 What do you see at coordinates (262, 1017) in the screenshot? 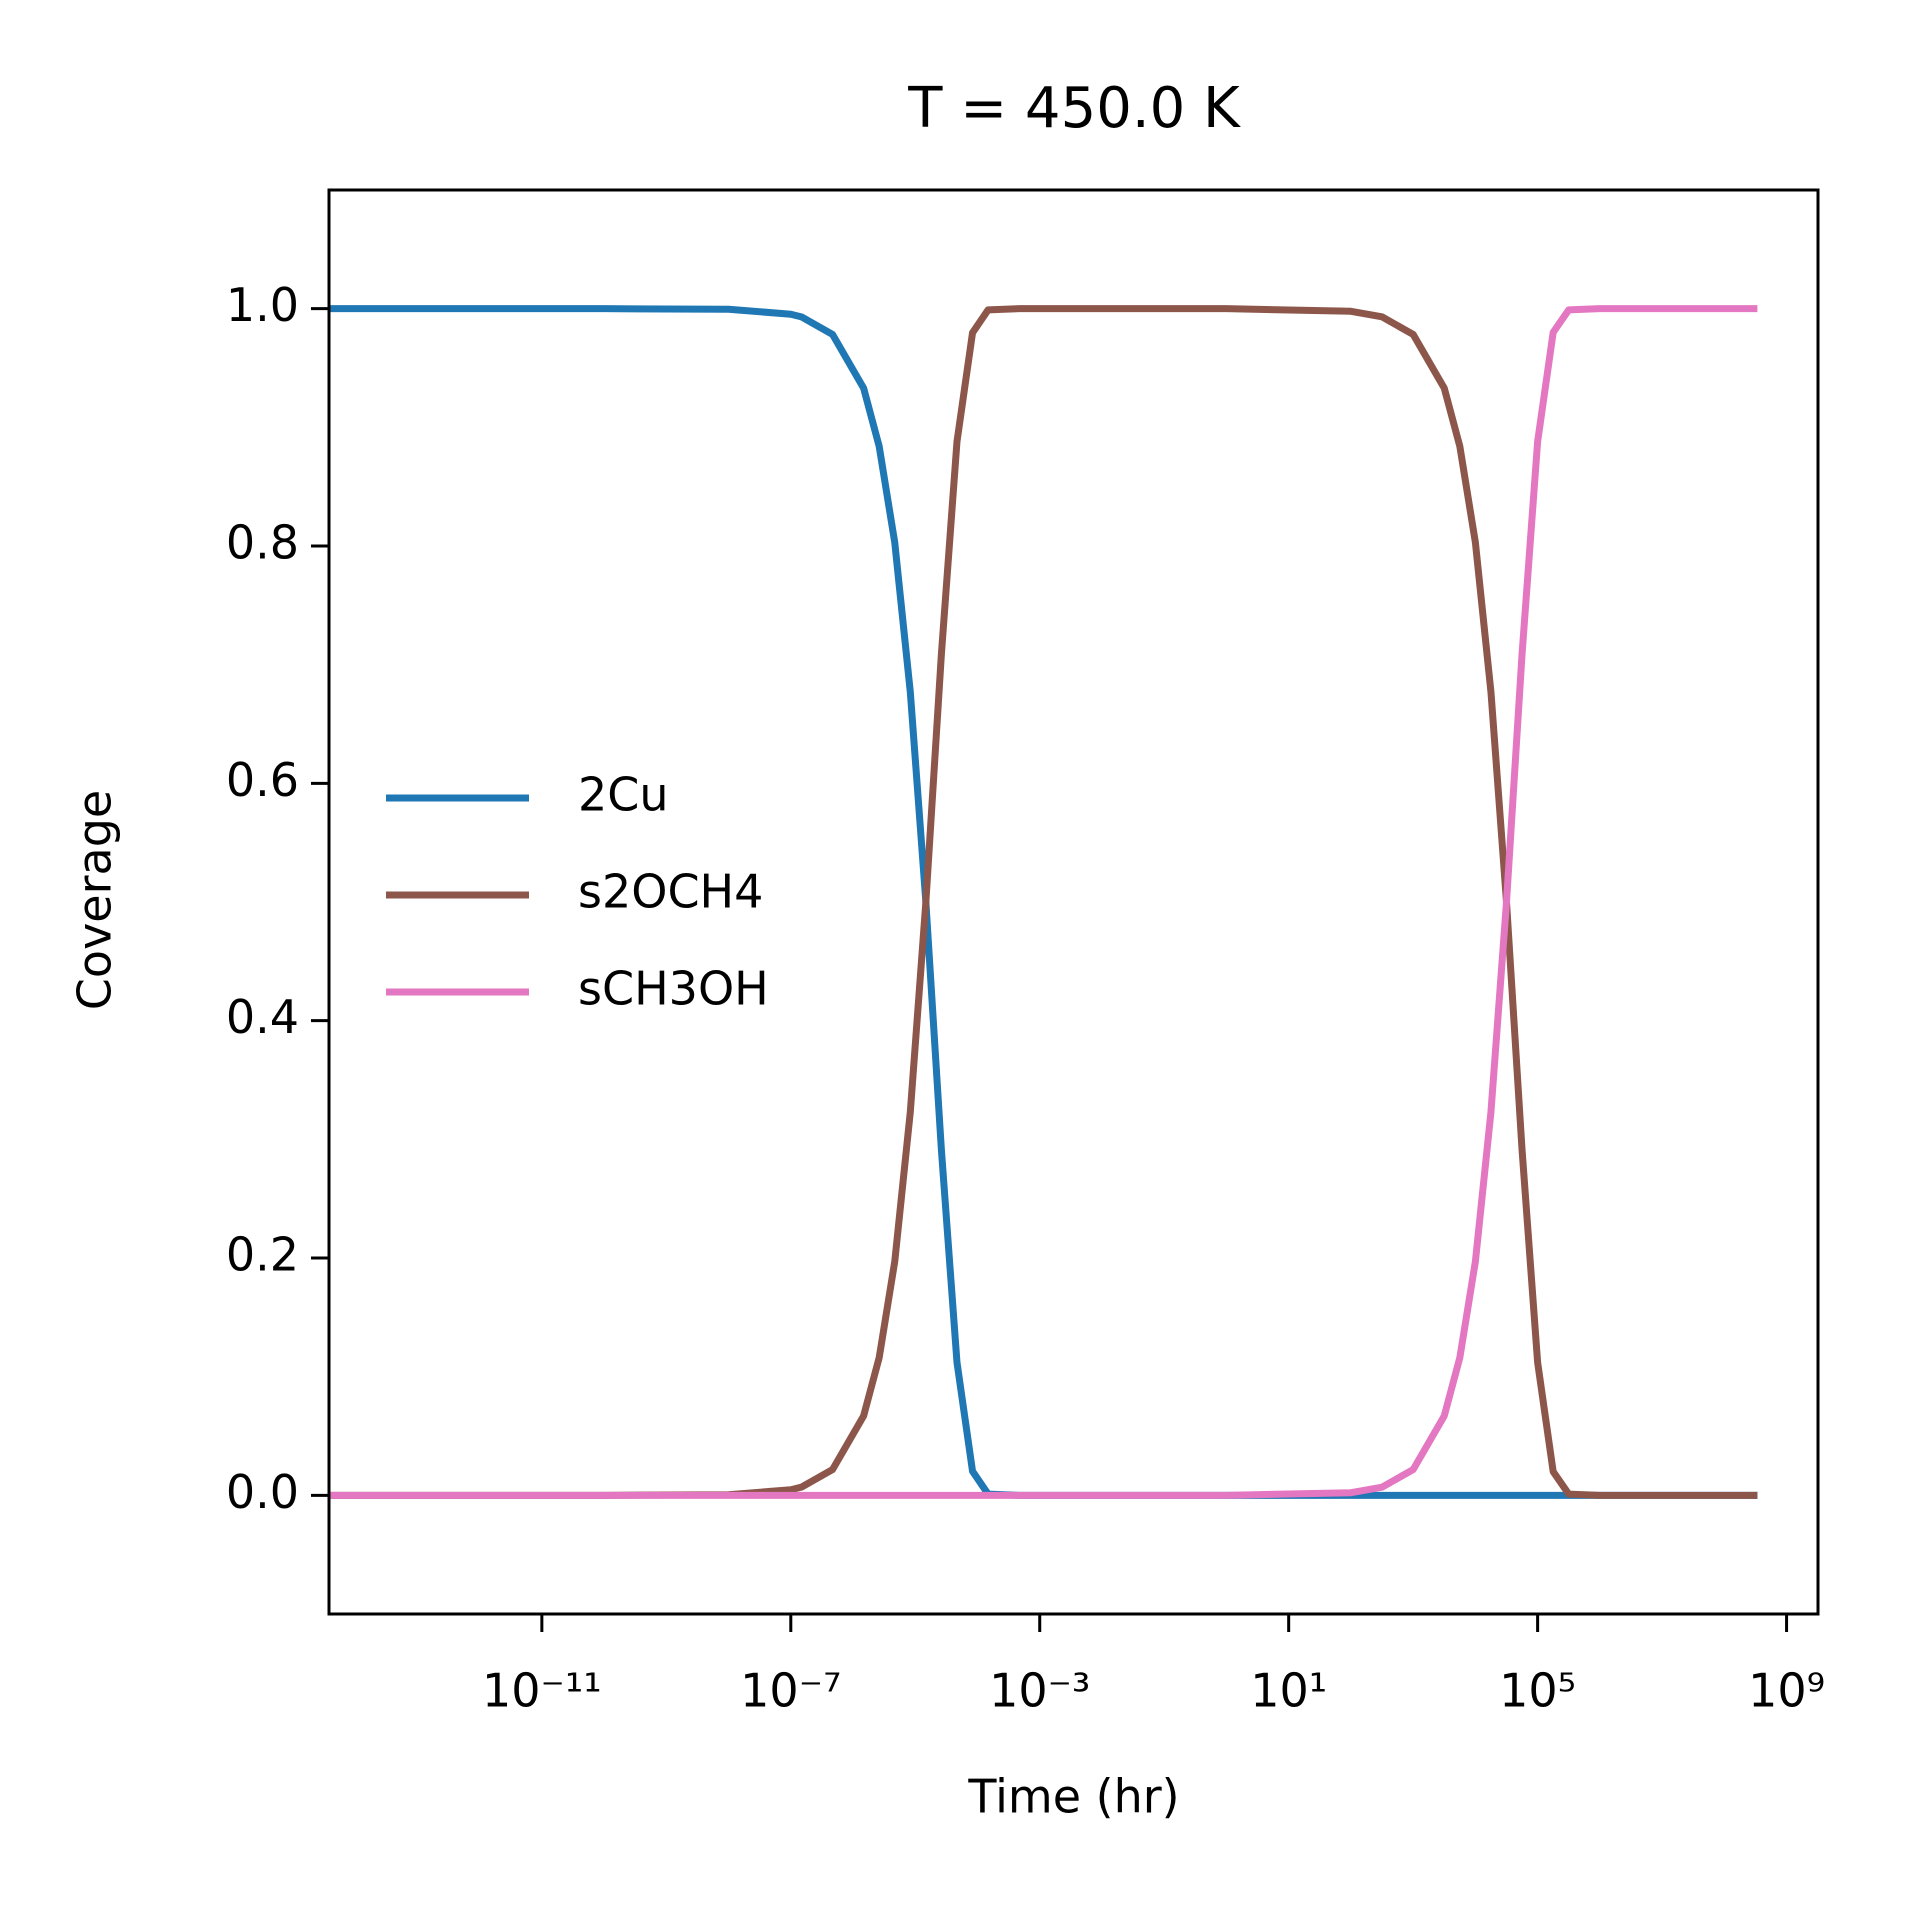
I see `y-tick-label: 0.4` at bounding box center [262, 1017].